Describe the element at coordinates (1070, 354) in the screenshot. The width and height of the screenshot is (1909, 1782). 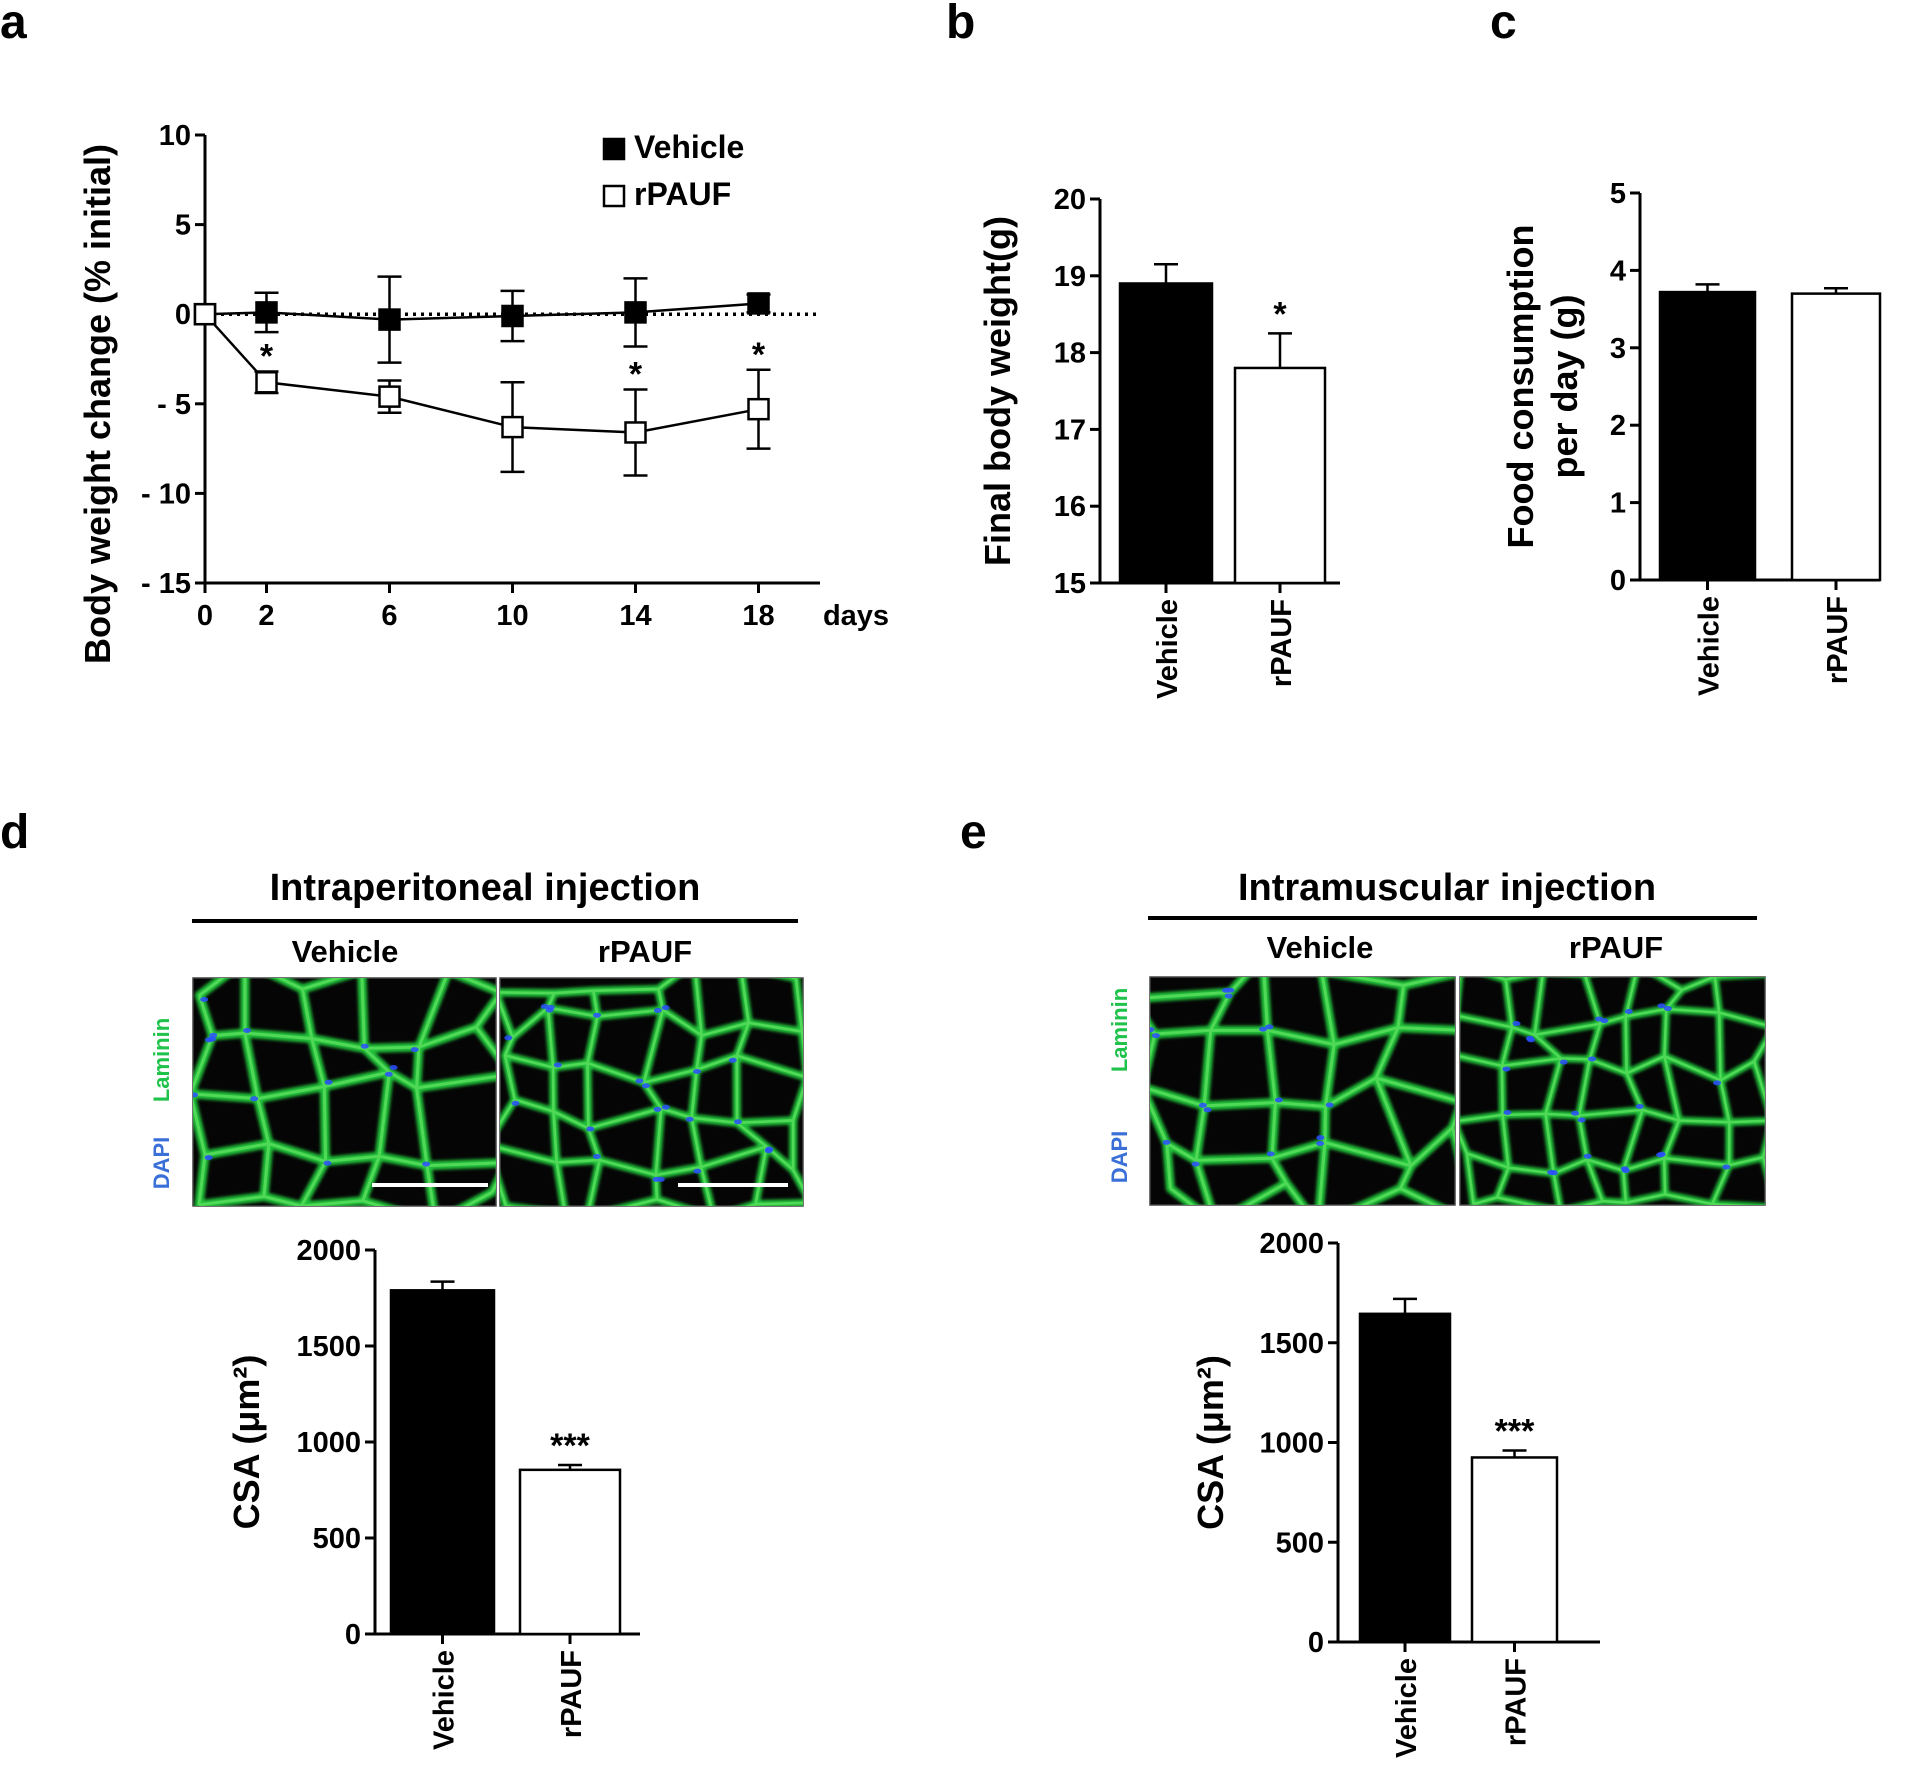
I see `b-ytick-label: 18` at that location.